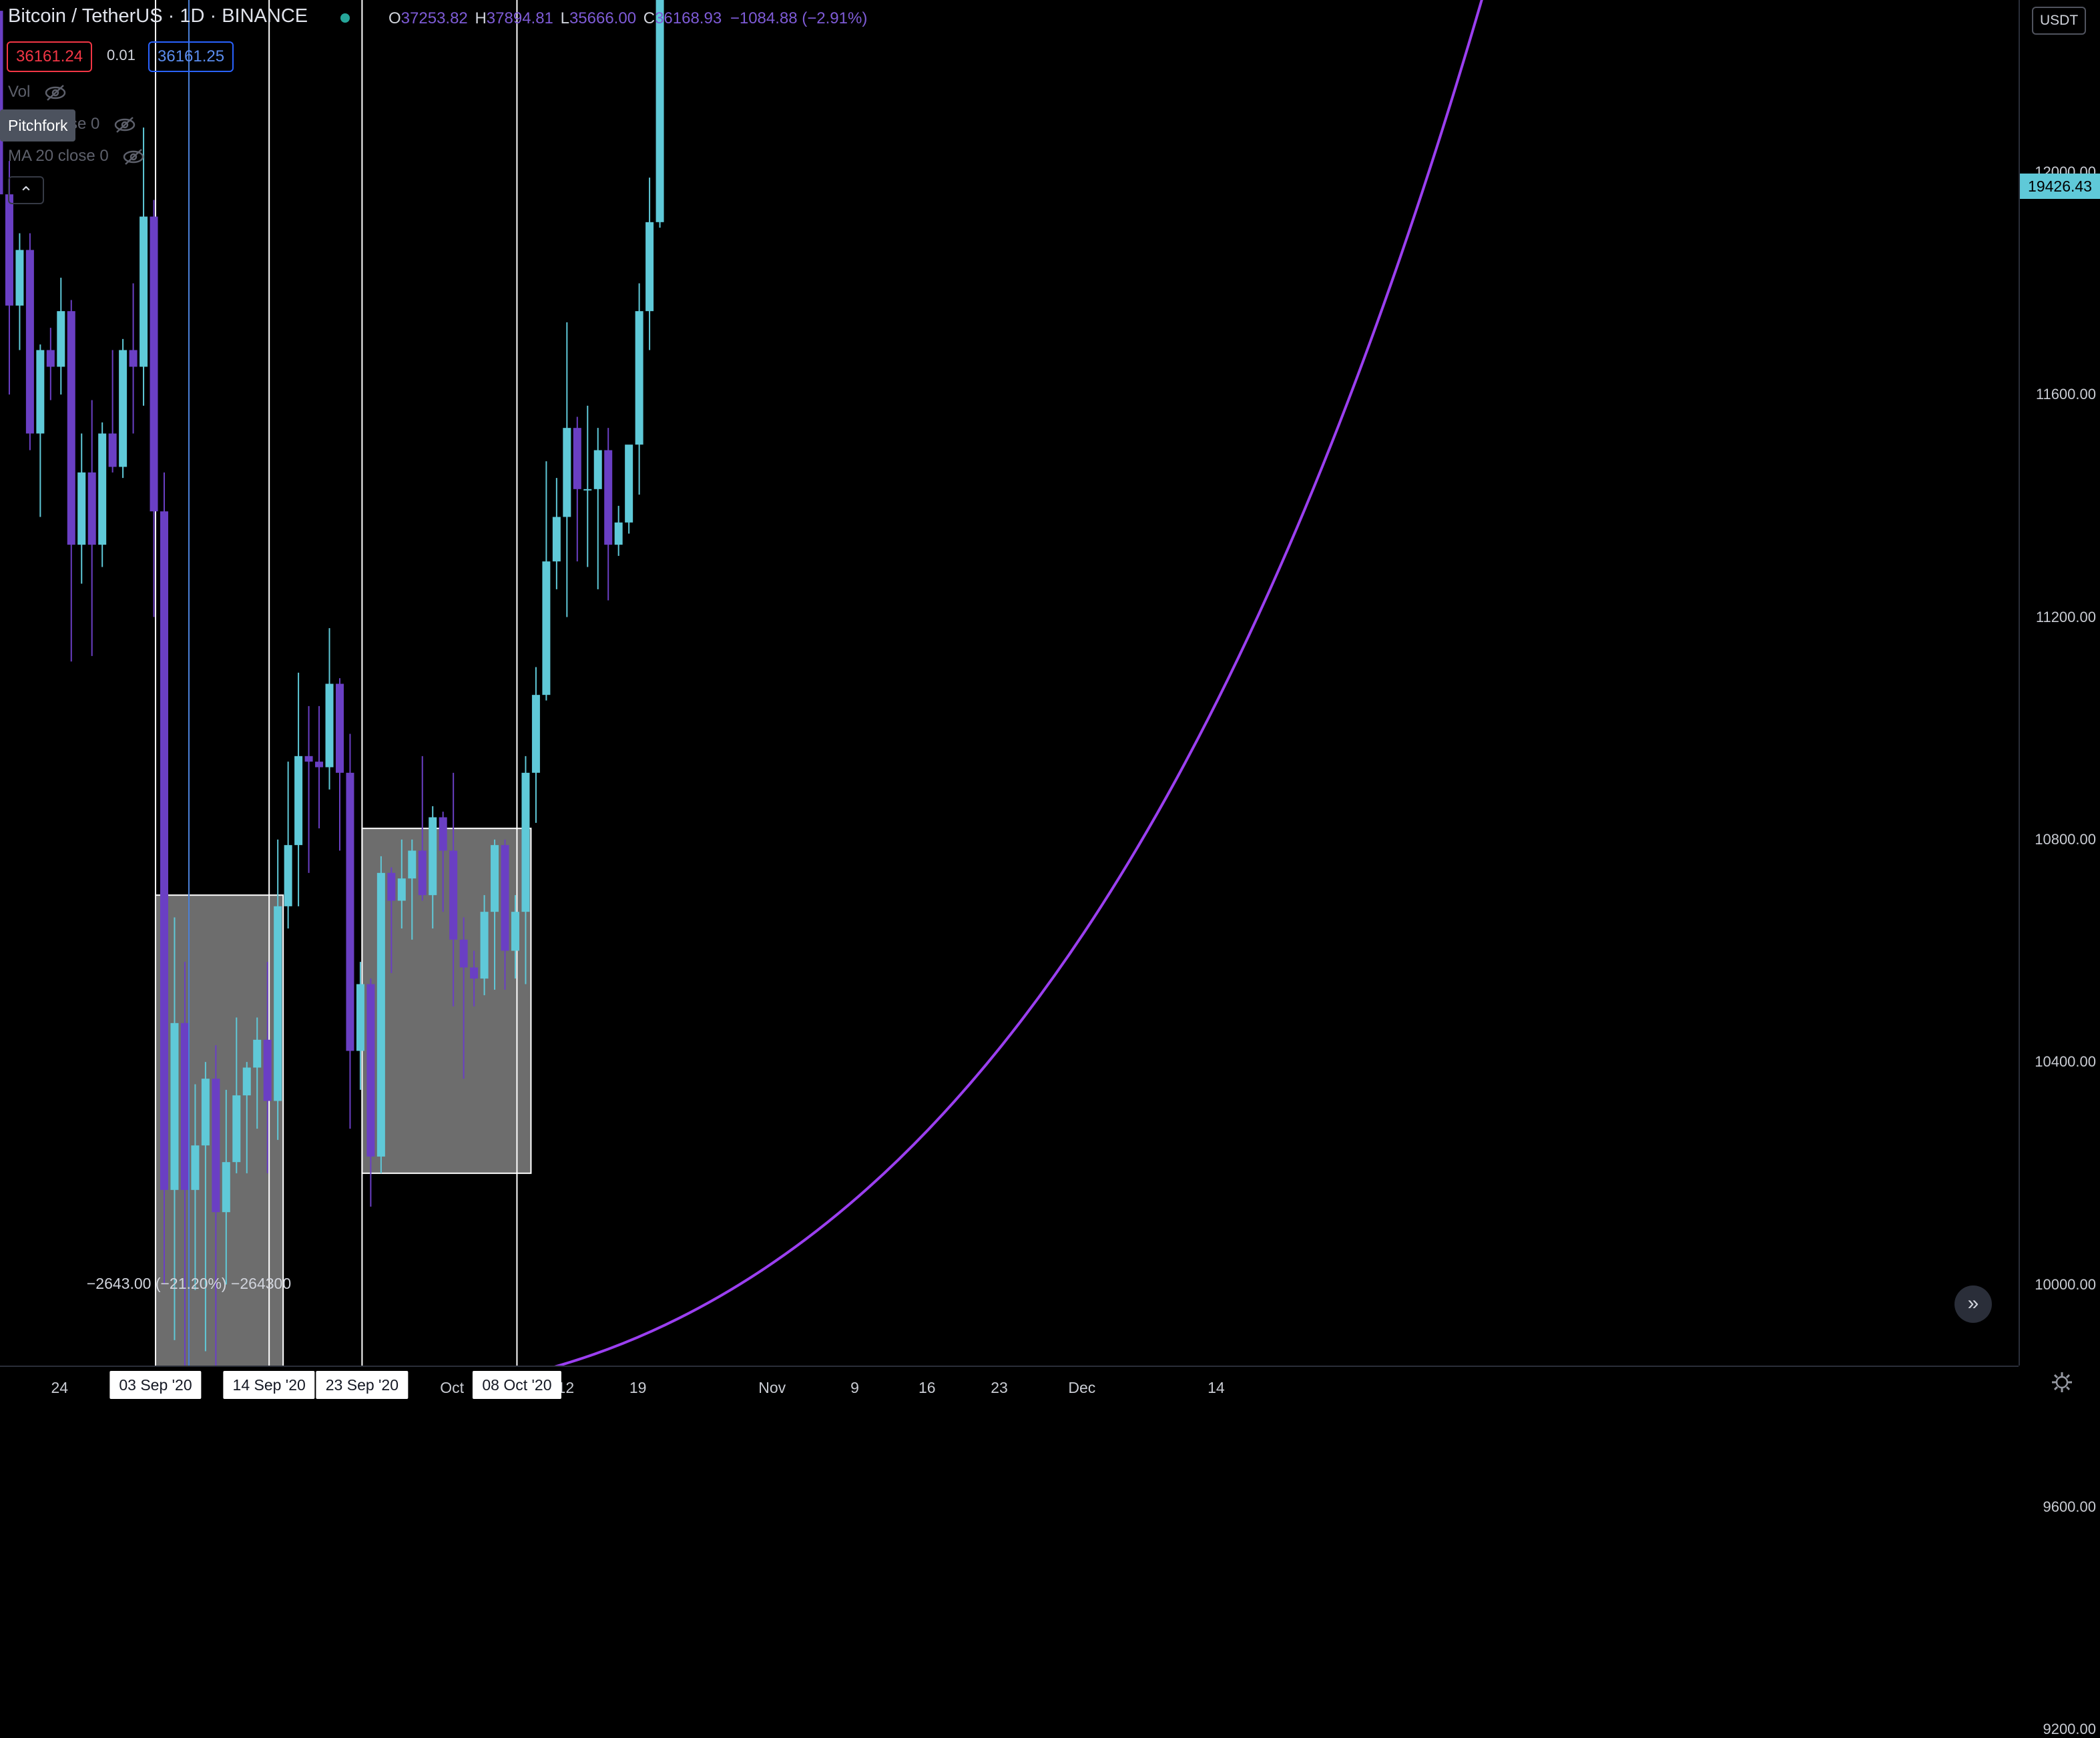 The width and height of the screenshot is (2100, 1738). I want to click on time-tick: 24, so click(60, 1387).